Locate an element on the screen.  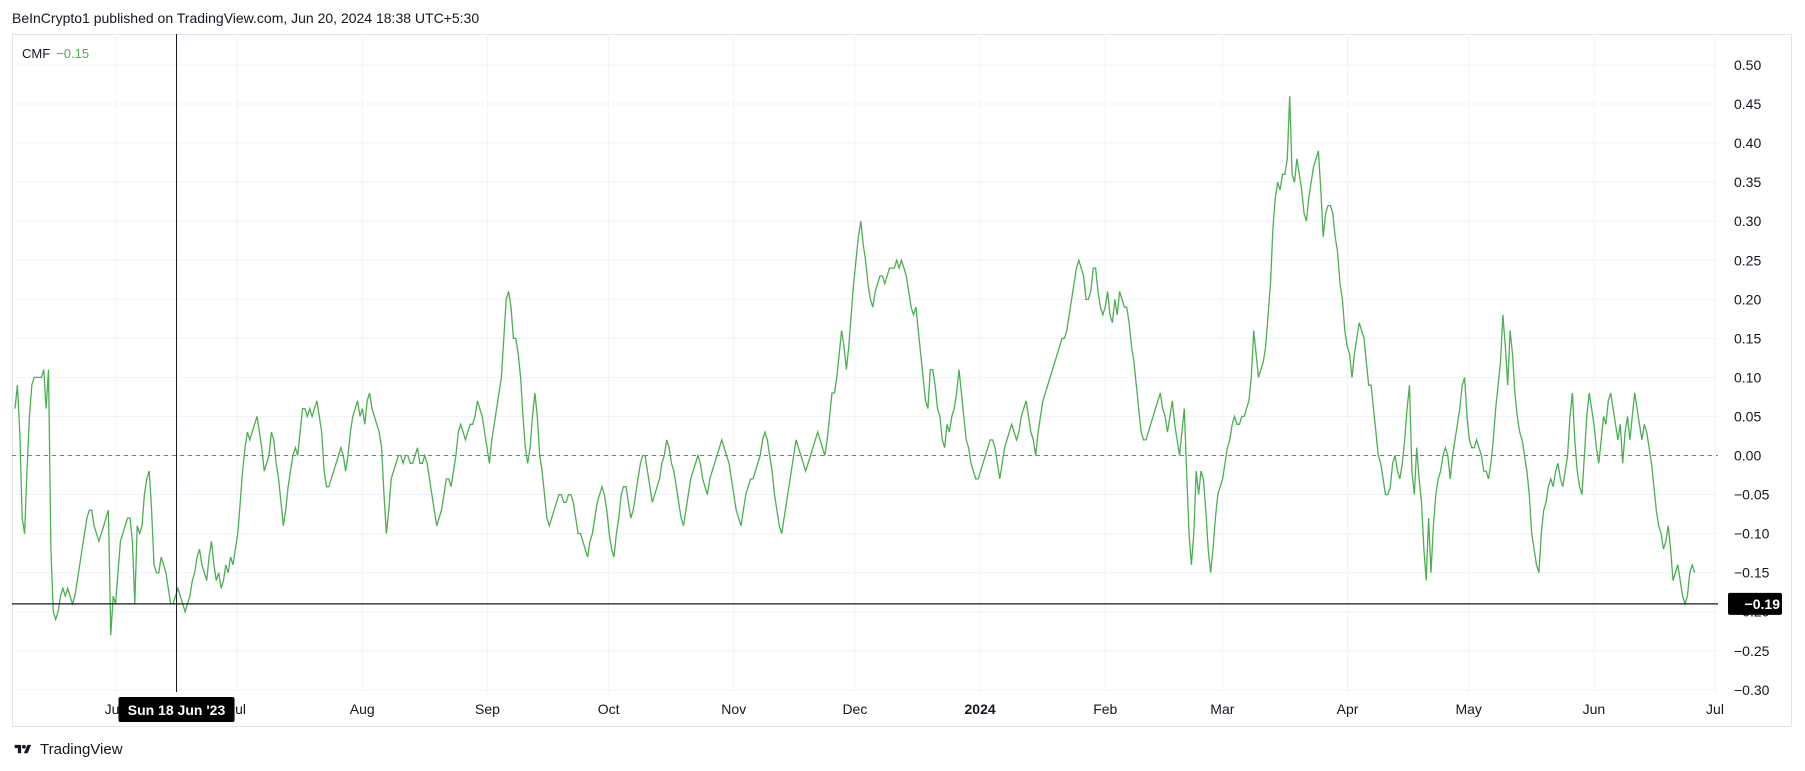
x-tick-label: May is located at coordinates (1468, 709).